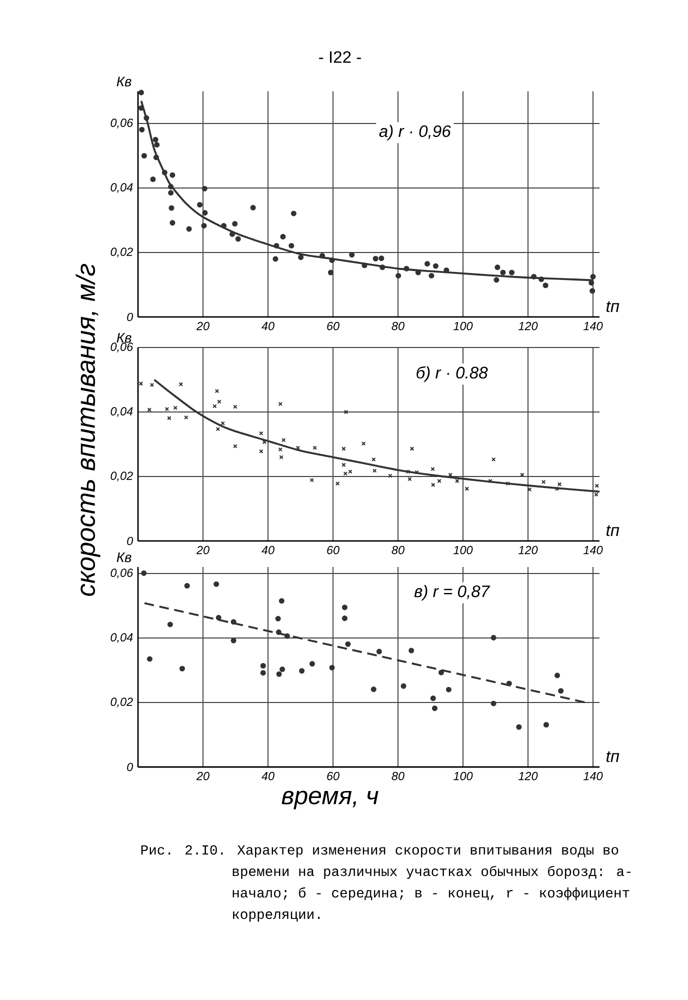 Image resolution: width=688 pixels, height=1000 pixels. I want to click on text: б) r · 0.88, so click(452, 374).